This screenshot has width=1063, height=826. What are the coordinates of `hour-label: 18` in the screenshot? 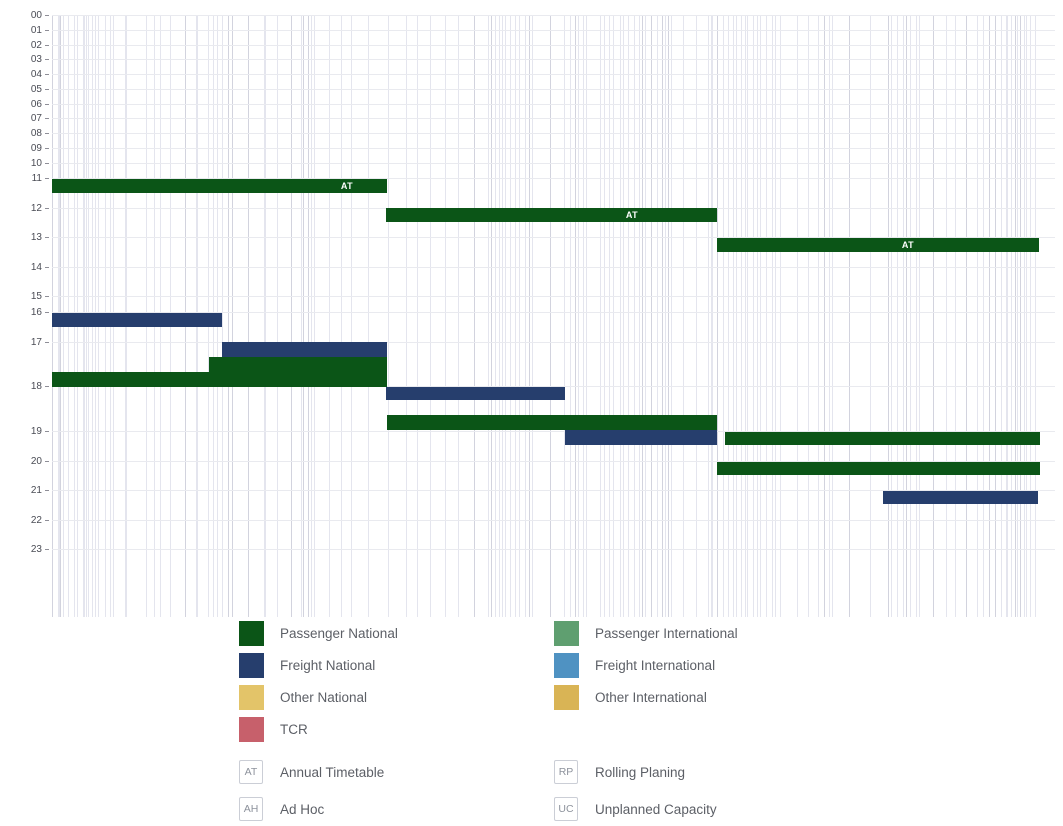 It's located at (36, 386).